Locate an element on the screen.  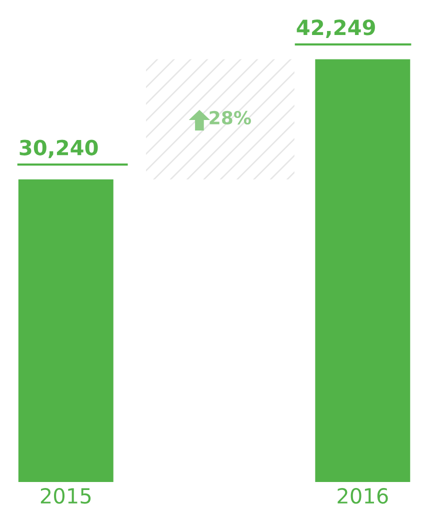
data-label: 30,240 is located at coordinates (59, 149).